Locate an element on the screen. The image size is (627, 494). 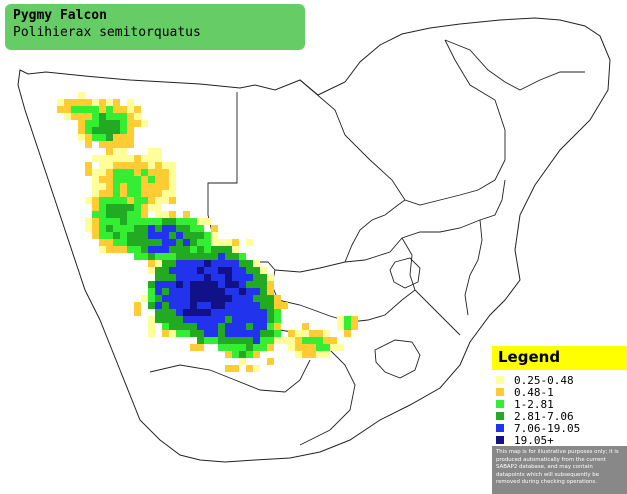
species-title-box: Pygmy Falcon Polihierax semitorquatus is located at coordinates (155, 27).